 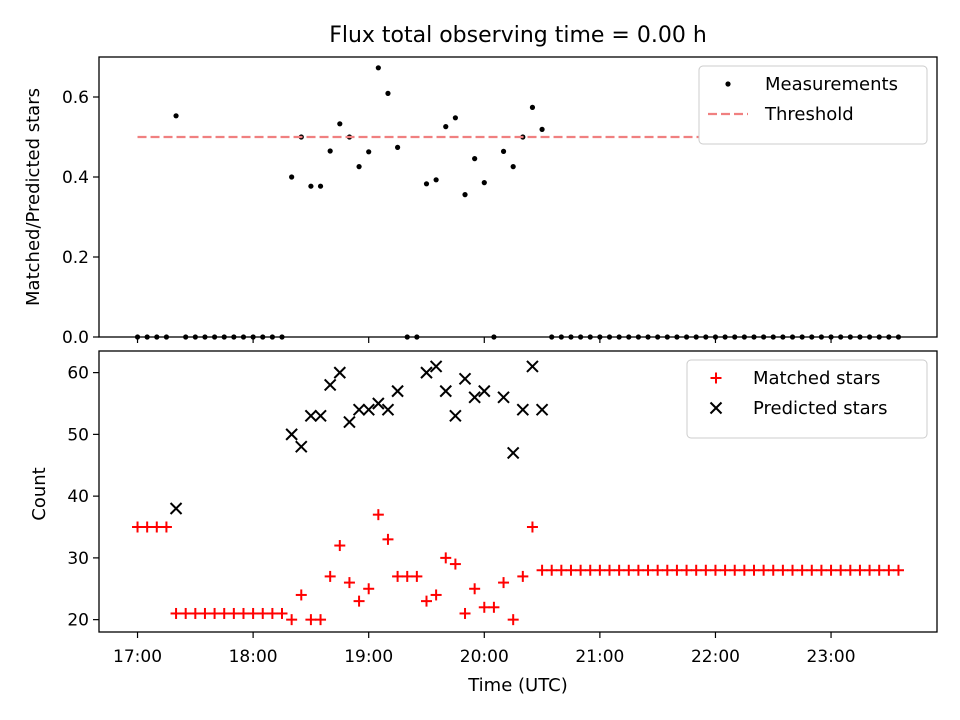 What do you see at coordinates (715, 657) in the screenshot?
I see `x-tick-label: 22:00` at bounding box center [715, 657].